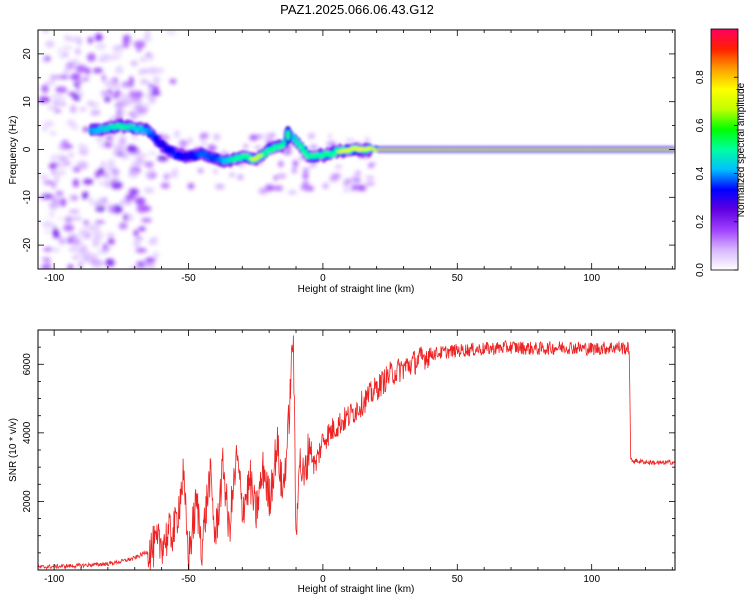 This screenshot has width=750, height=600. What do you see at coordinates (188, 278) in the screenshot?
I see `x-tick-label: -50` at bounding box center [188, 278].